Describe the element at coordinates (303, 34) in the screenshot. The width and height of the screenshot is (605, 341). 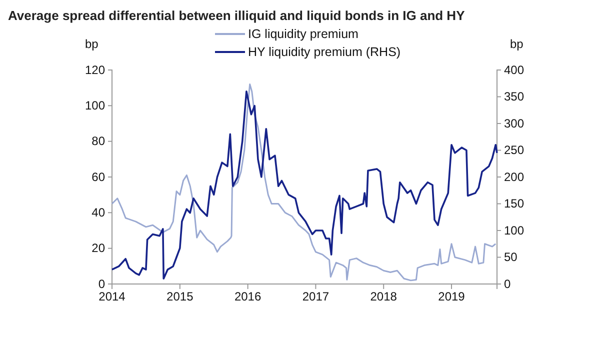
I see `legend-label: IG liquidity premium` at that location.